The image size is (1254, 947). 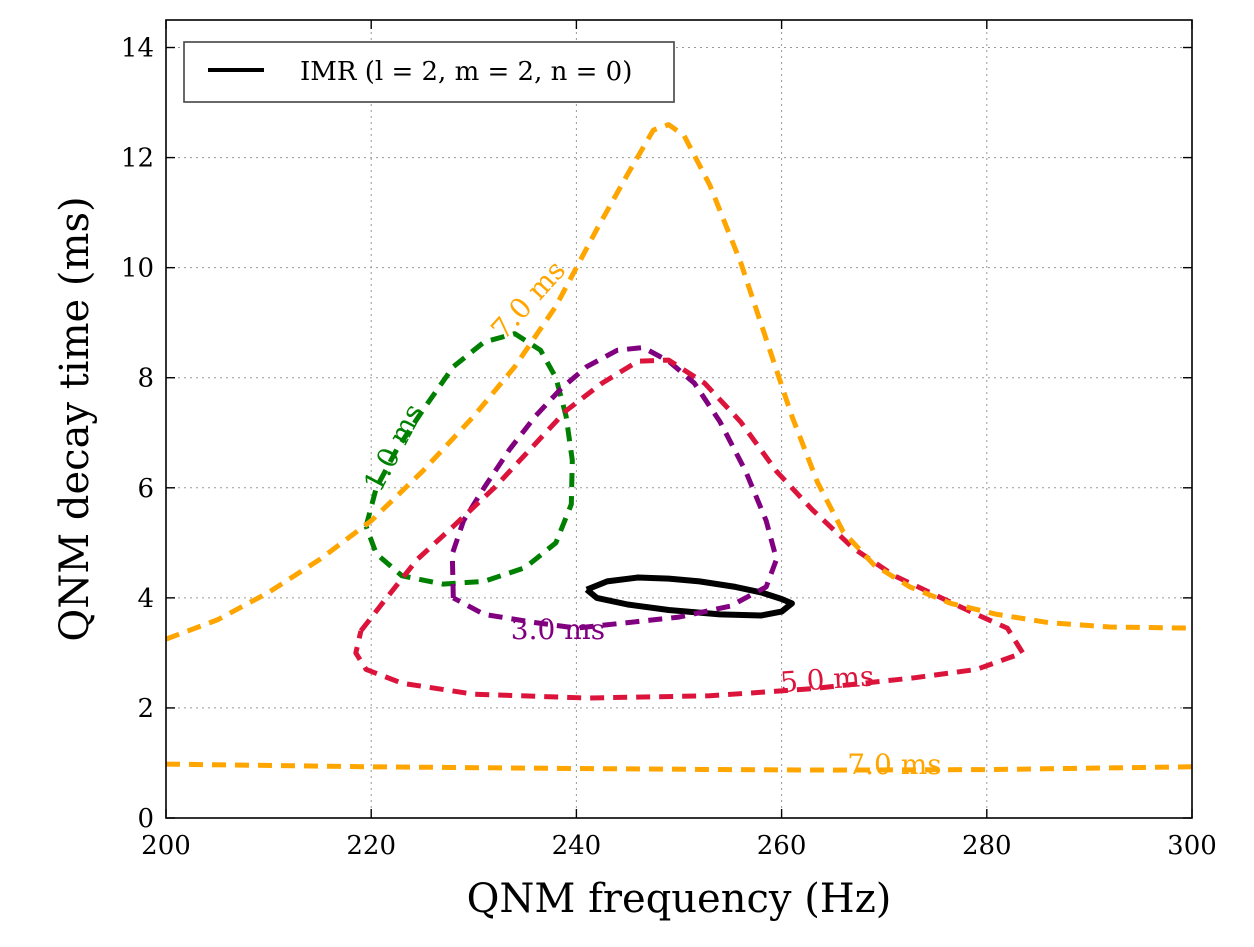 What do you see at coordinates (75, 418) in the screenshot?
I see `y-axis-title: QNM decay time (ms)` at bounding box center [75, 418].